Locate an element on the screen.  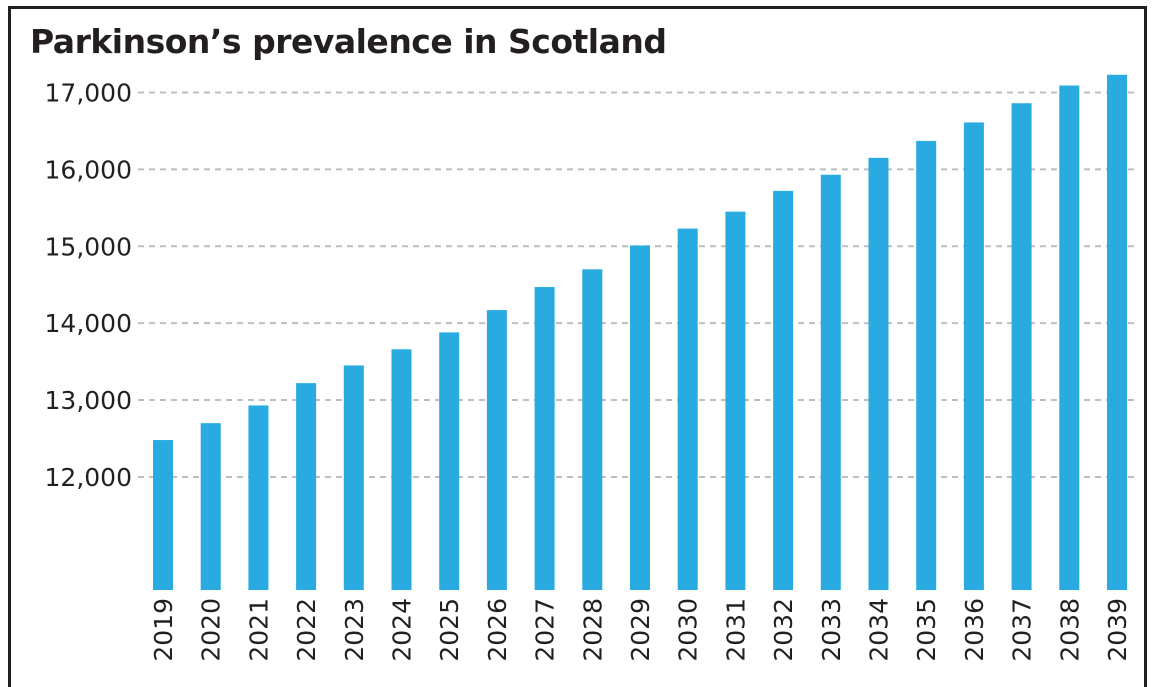
x-tick-label-2037: 2037 is located at coordinates (1022, 630).